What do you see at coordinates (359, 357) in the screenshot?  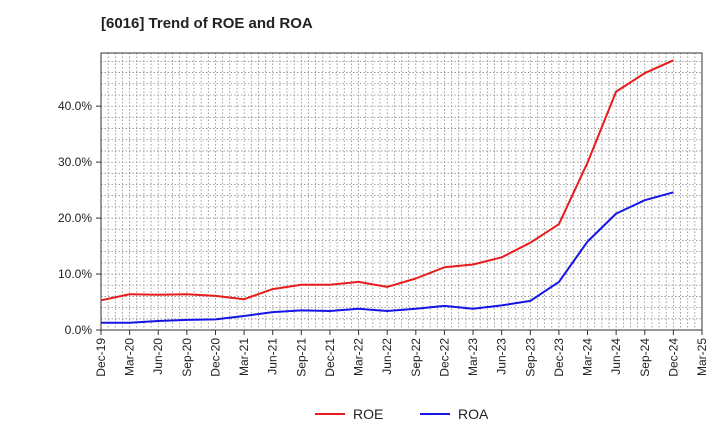 I see `x-tick-label: Mar-22` at bounding box center [359, 357].